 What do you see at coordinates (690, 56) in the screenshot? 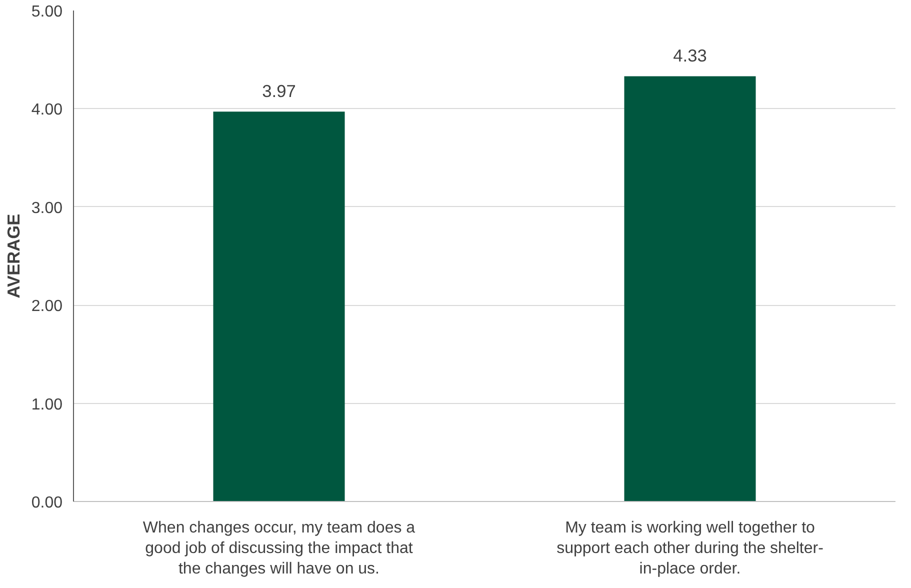
I see `data-label: 4.33` at bounding box center [690, 56].